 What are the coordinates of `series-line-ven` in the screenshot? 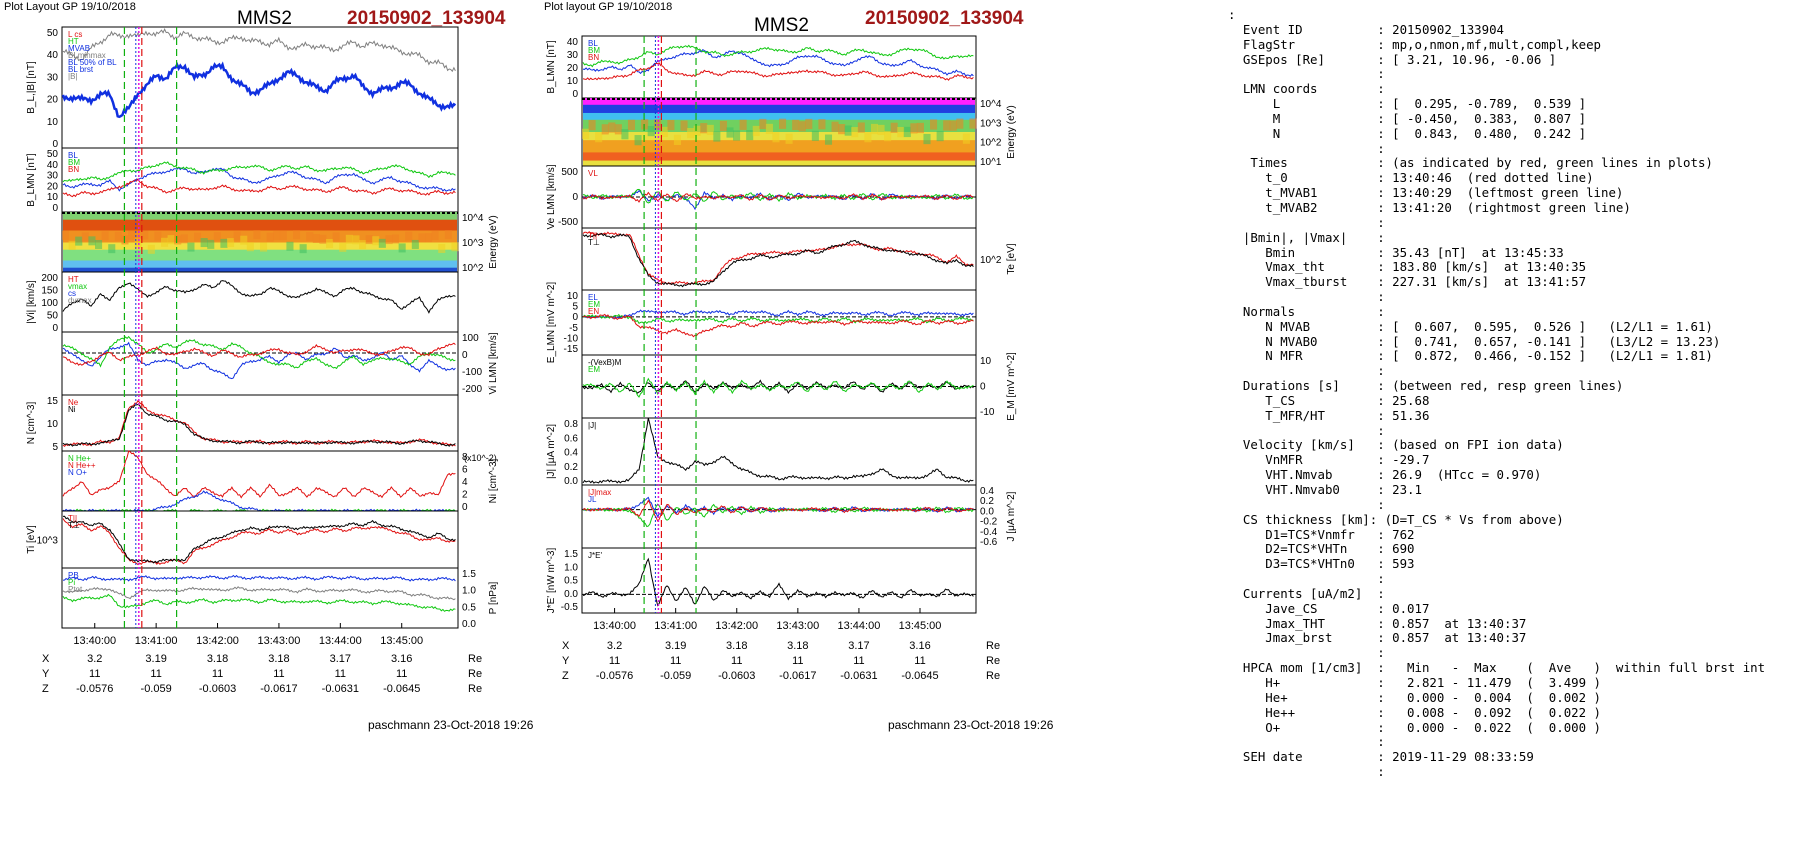 It's located at (778, 197).